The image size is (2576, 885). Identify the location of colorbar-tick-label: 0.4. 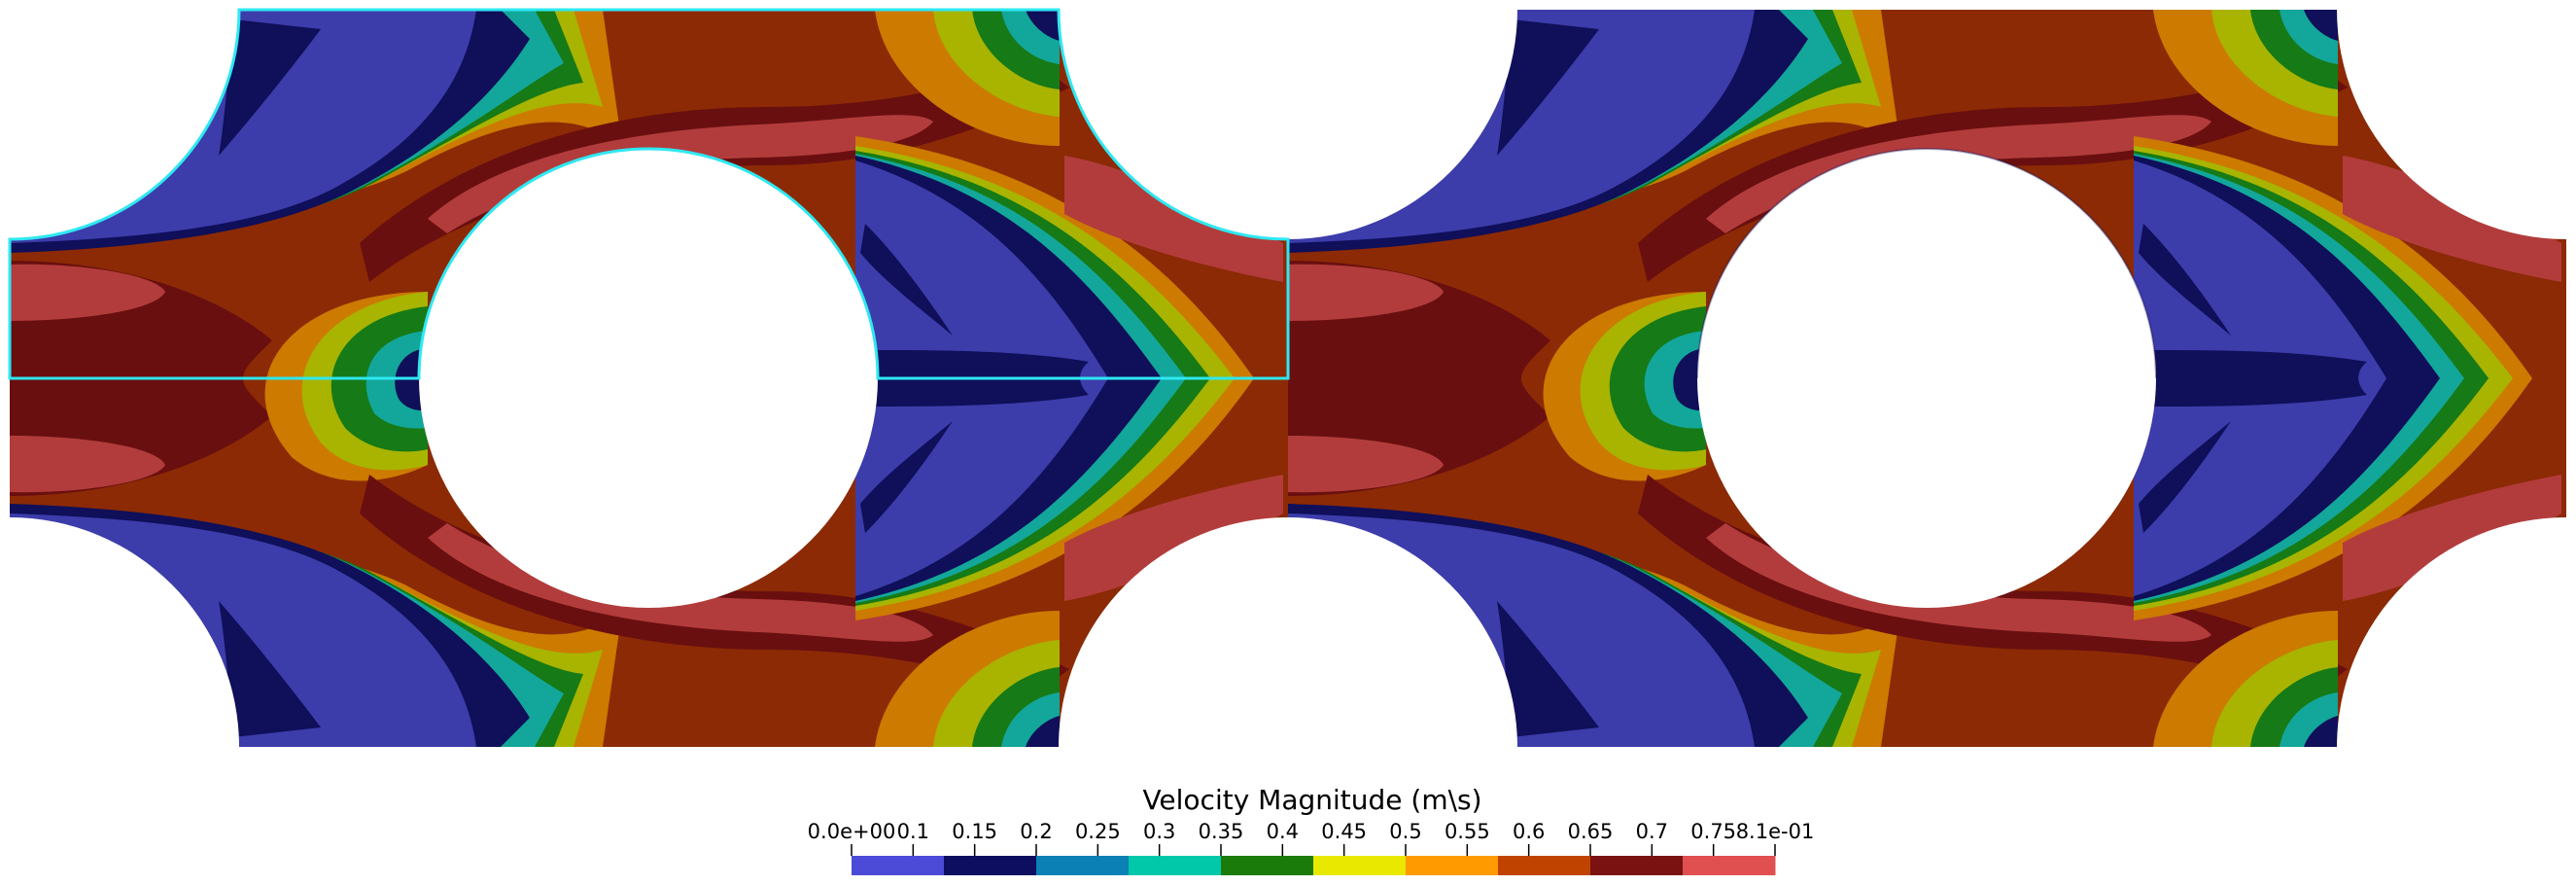
(1283, 832).